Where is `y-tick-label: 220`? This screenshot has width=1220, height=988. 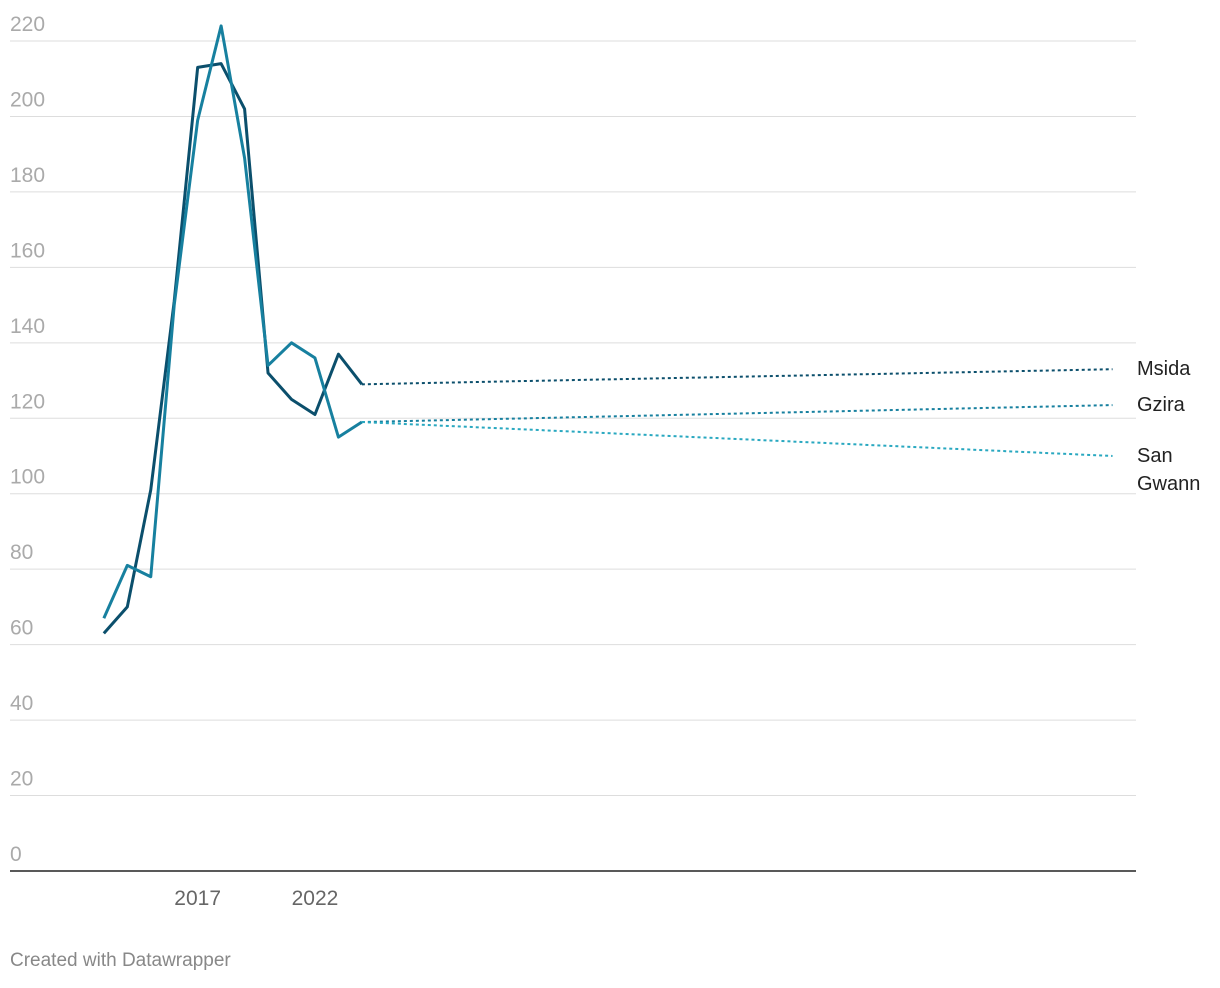
y-tick-label: 220 is located at coordinates (27, 24).